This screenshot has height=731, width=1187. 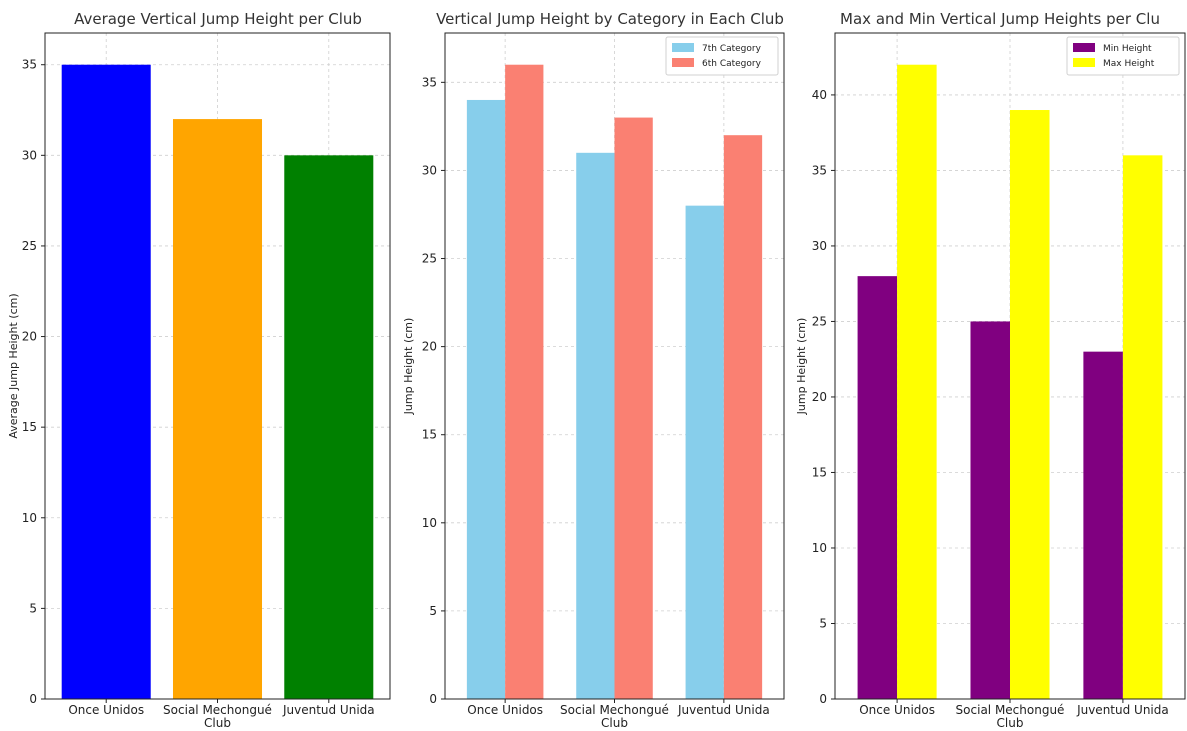 I want to click on y-axis-label: Average Jump Height (cm), so click(x=13, y=365).